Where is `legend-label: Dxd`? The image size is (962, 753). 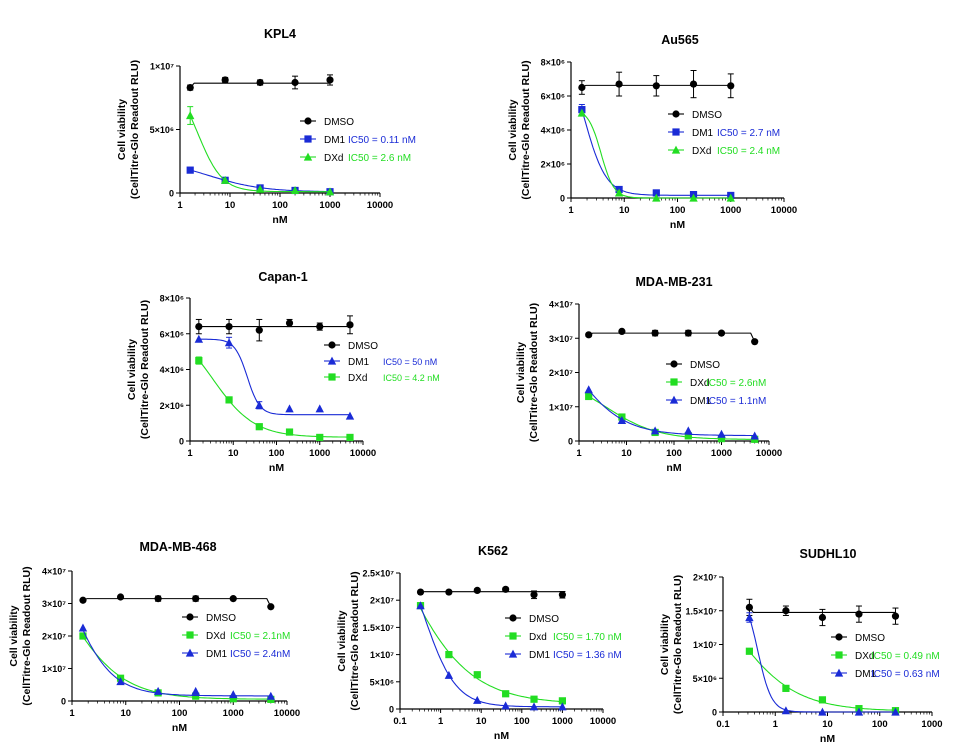
legend-label: Dxd is located at coordinates (538, 637).